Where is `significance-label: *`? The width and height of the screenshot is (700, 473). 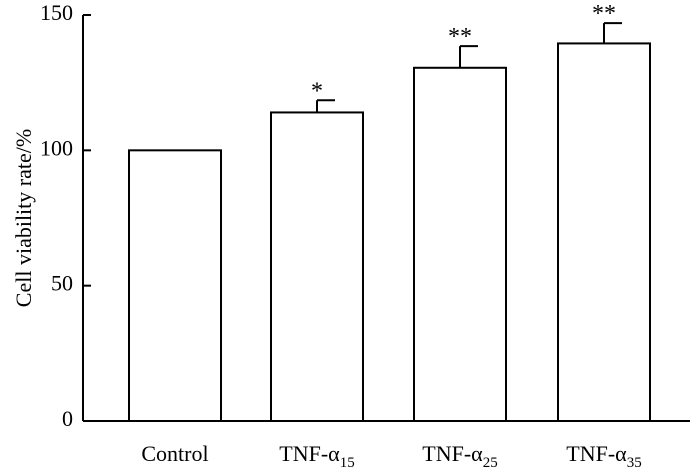 significance-label: * is located at coordinates (317, 91).